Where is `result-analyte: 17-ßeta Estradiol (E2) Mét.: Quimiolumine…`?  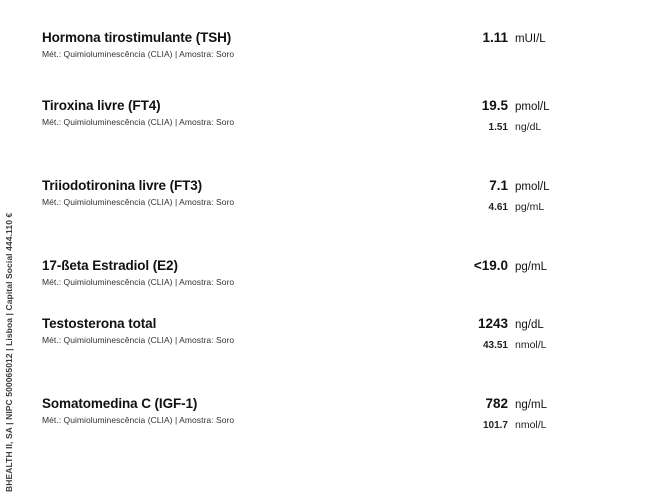
result-analyte: 17-ßeta Estradiol (E2) Mét.: Quimiolumine… is located at coordinates (230, 273).